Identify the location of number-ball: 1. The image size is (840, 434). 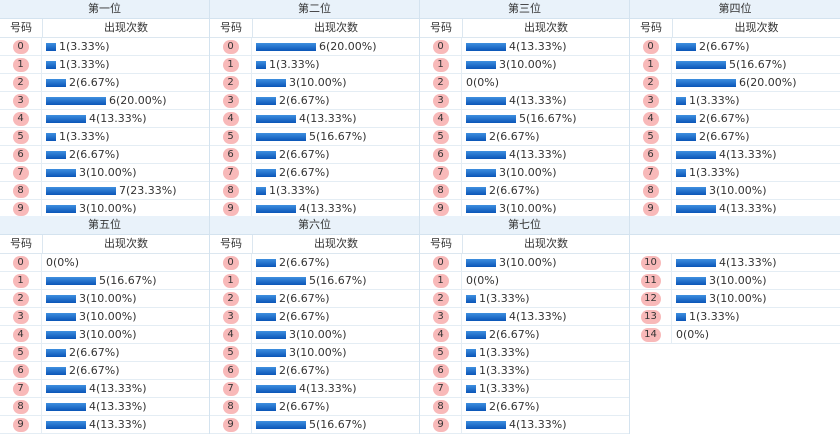
(20, 64).